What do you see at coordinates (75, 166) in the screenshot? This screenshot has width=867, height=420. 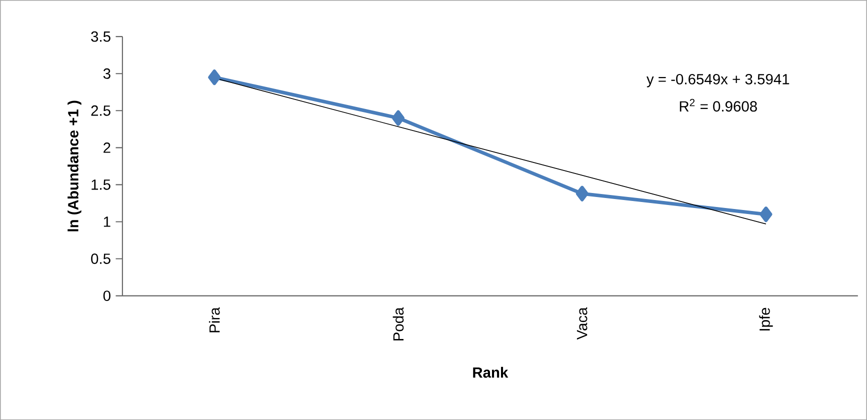 I see `y-axis-title: ln (Abundance +1 )` at bounding box center [75, 166].